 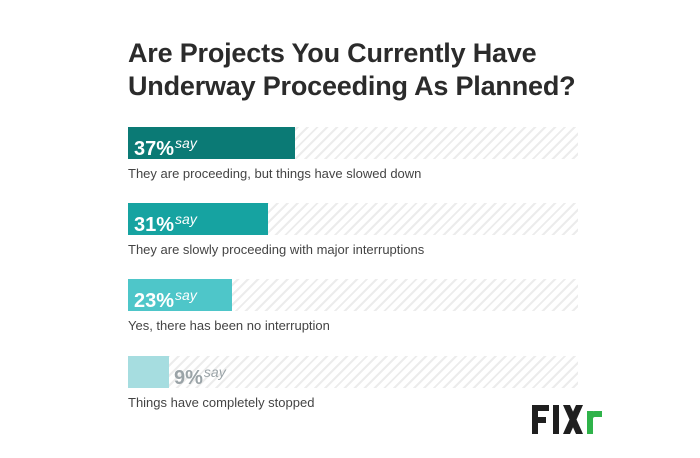 I want to click on bar-value-label: 9%say, so click(x=200, y=375).